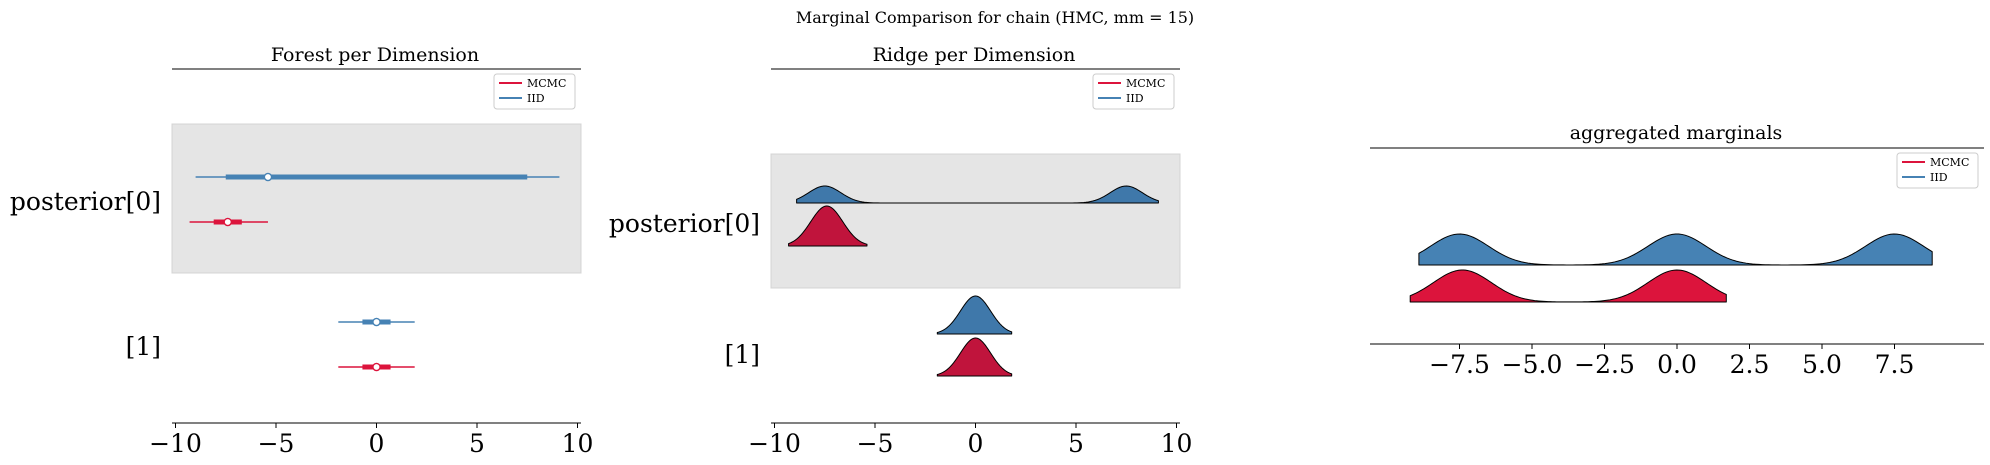 This screenshot has height=465, width=1990. Describe the element at coordinates (1895, 364) in the screenshot. I see `aggregated-x-tick-label-6: 7.5` at that location.